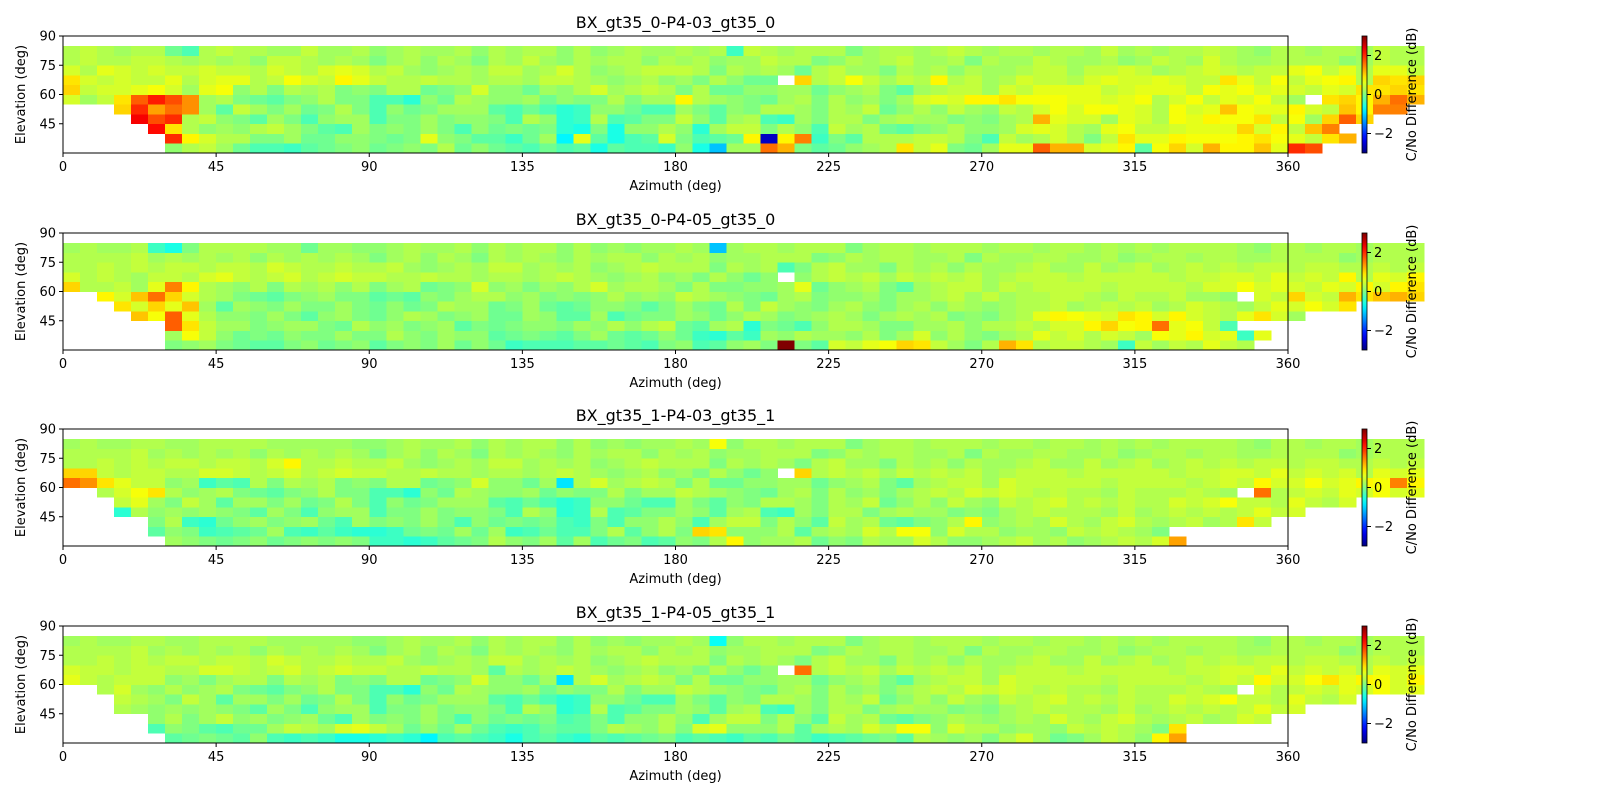  Describe the element at coordinates (675, 560) in the screenshot. I see `x-tick-label: 180` at that location.